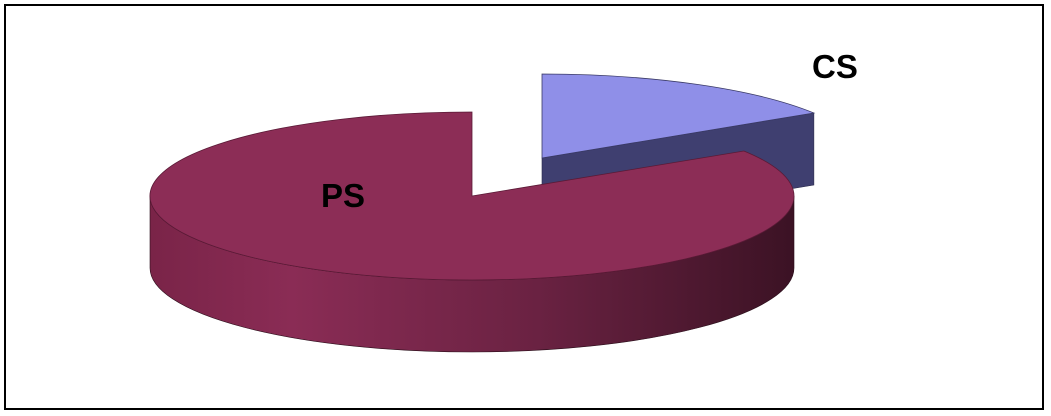 The image size is (1051, 416). Describe the element at coordinates (678, 116) in the screenshot. I see `slice-cs` at that location.